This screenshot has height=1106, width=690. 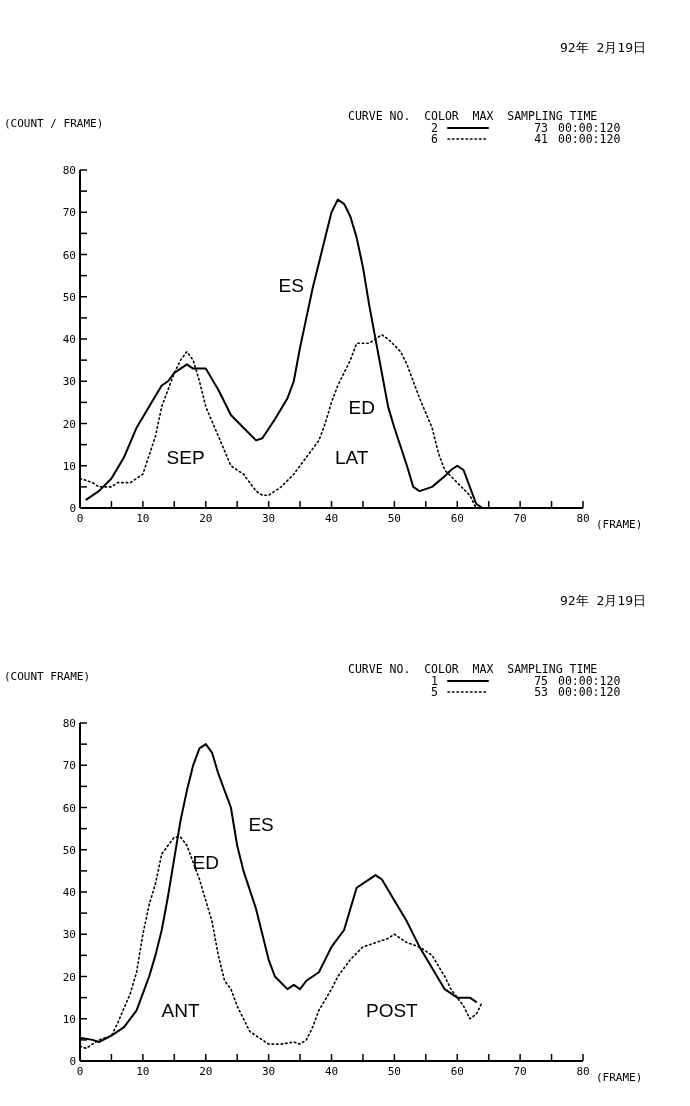 What do you see at coordinates (541, 692) in the screenshot?
I see `text: 53` at bounding box center [541, 692].